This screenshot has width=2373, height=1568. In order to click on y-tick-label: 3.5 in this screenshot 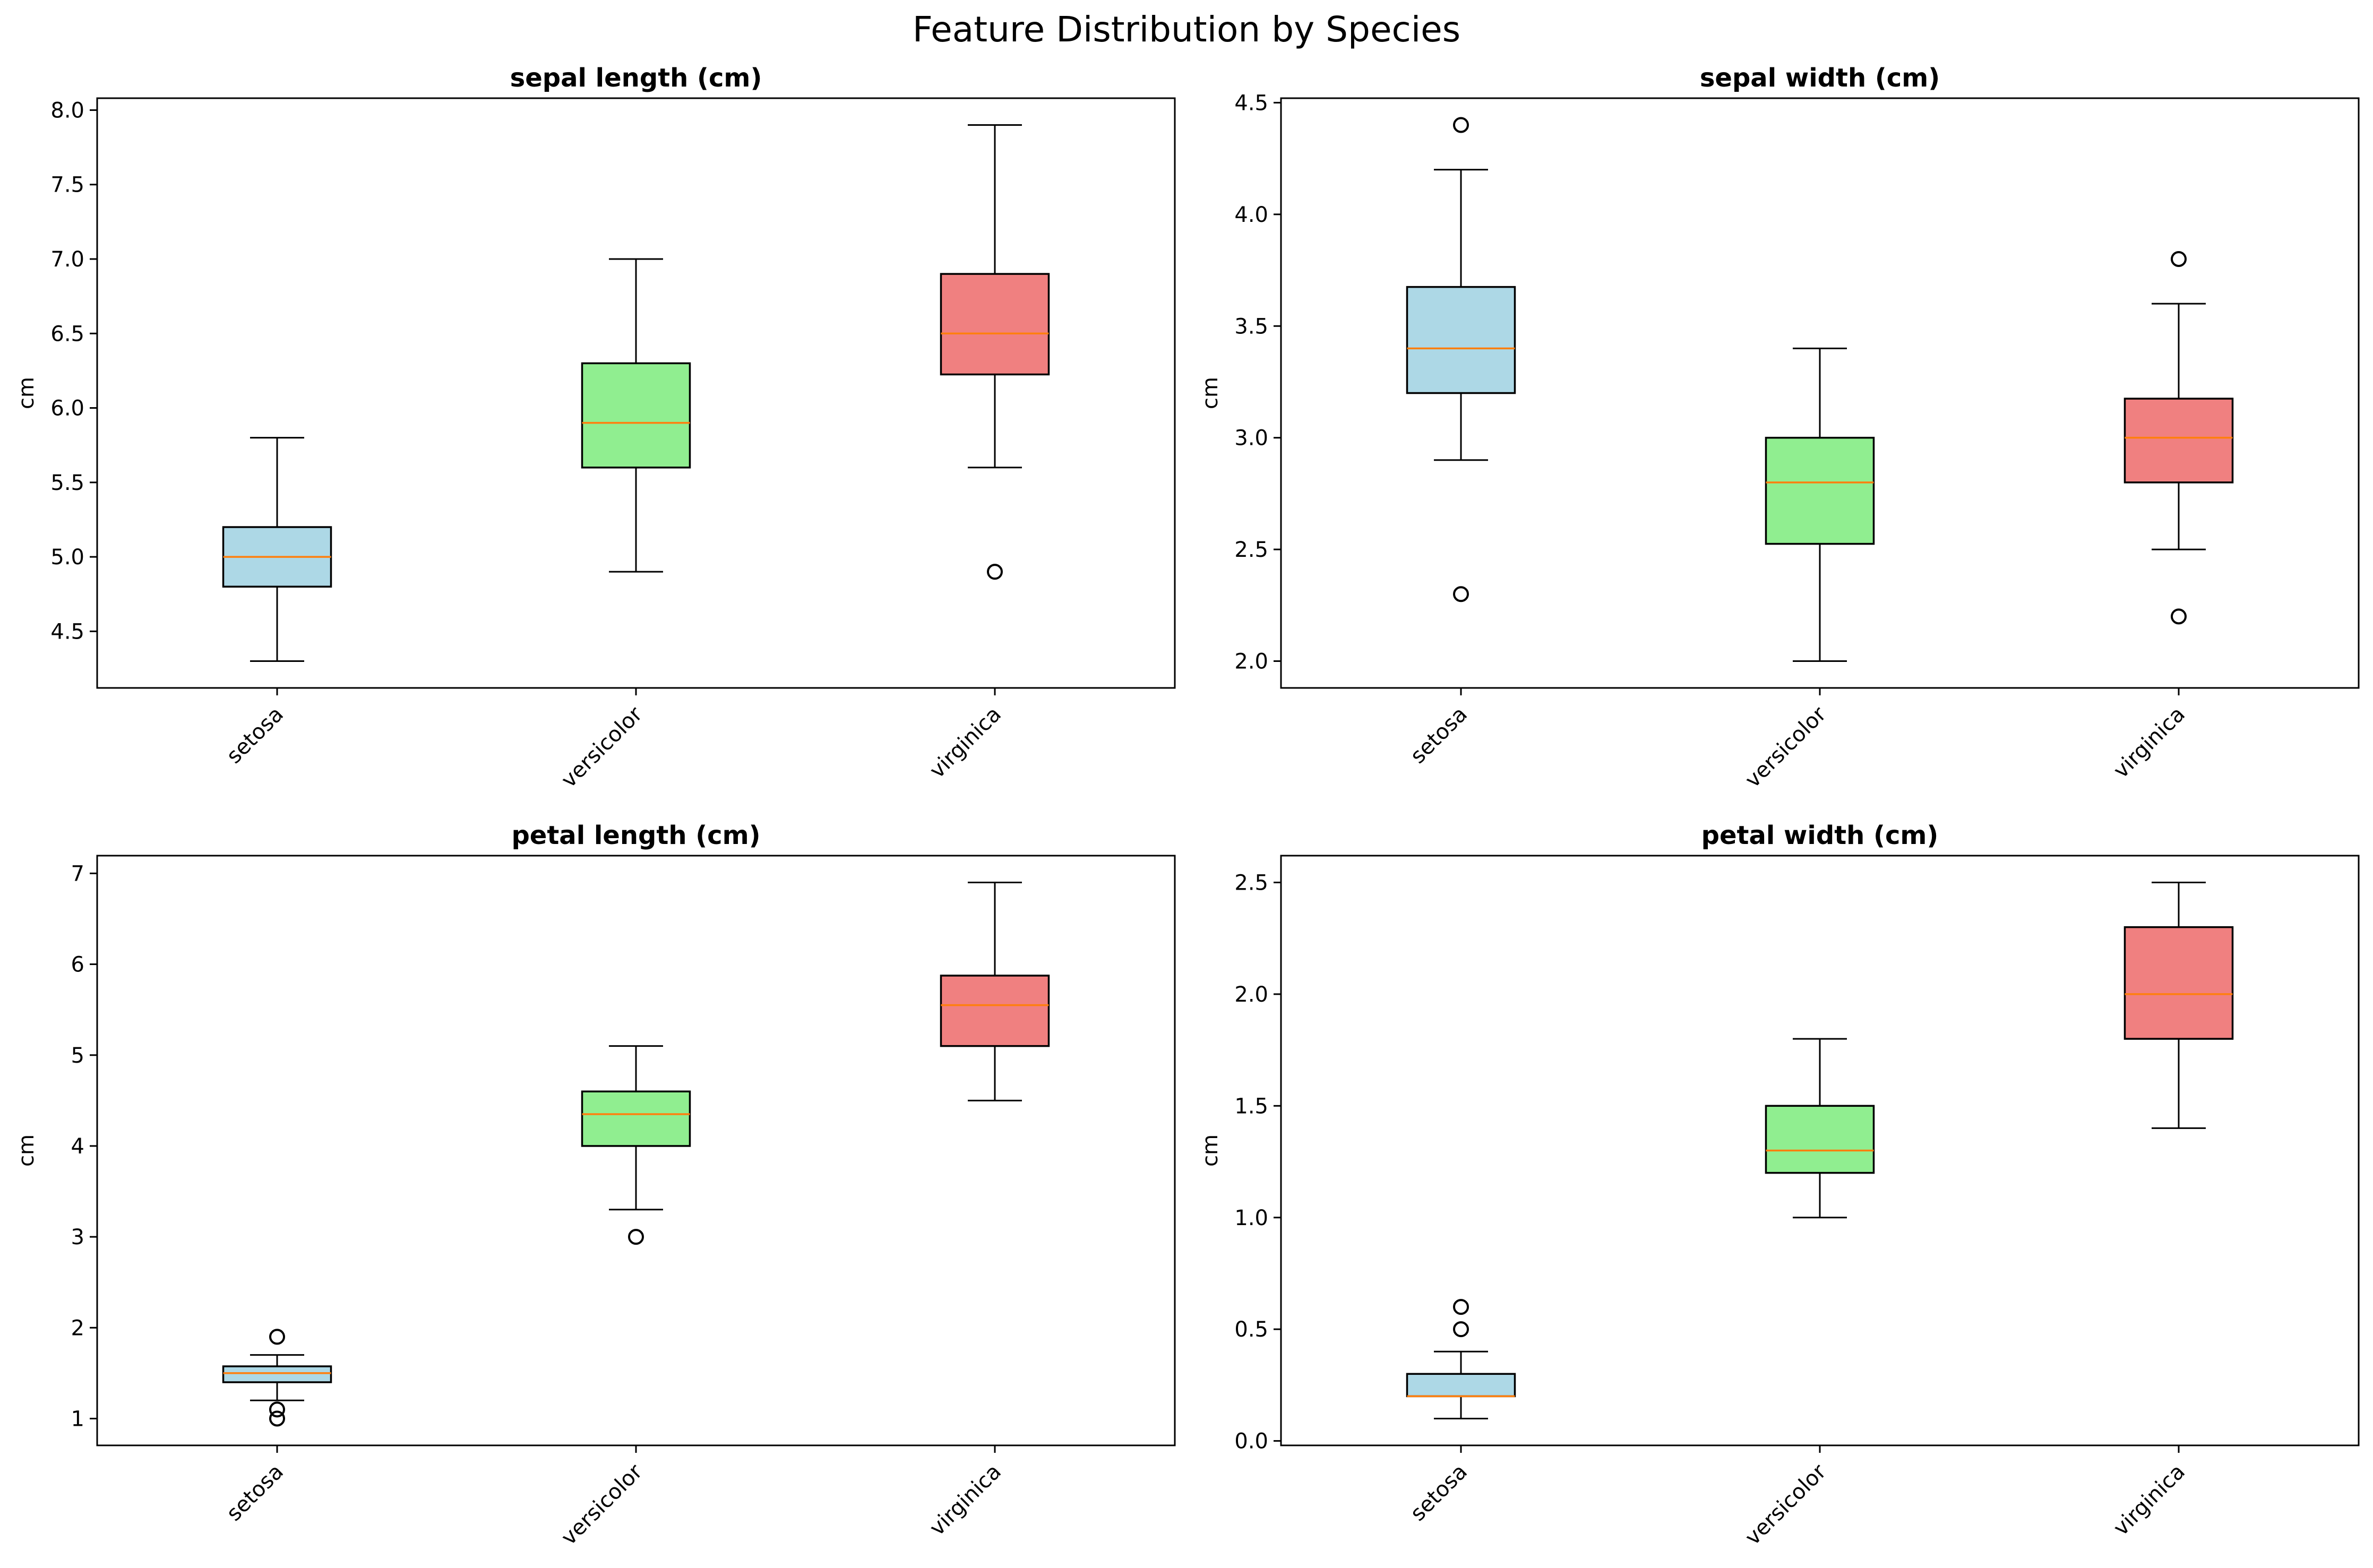, I will do `click(1251, 326)`.